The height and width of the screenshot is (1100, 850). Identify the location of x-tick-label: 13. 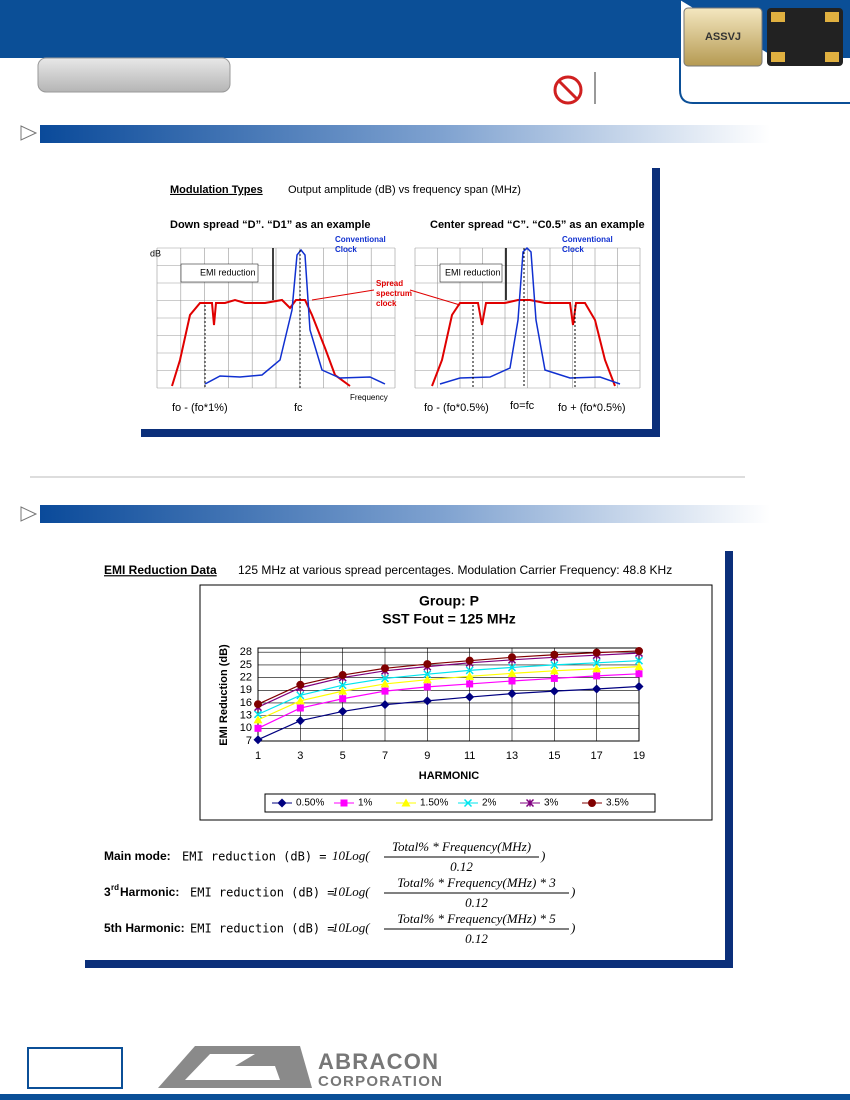
(512, 756).